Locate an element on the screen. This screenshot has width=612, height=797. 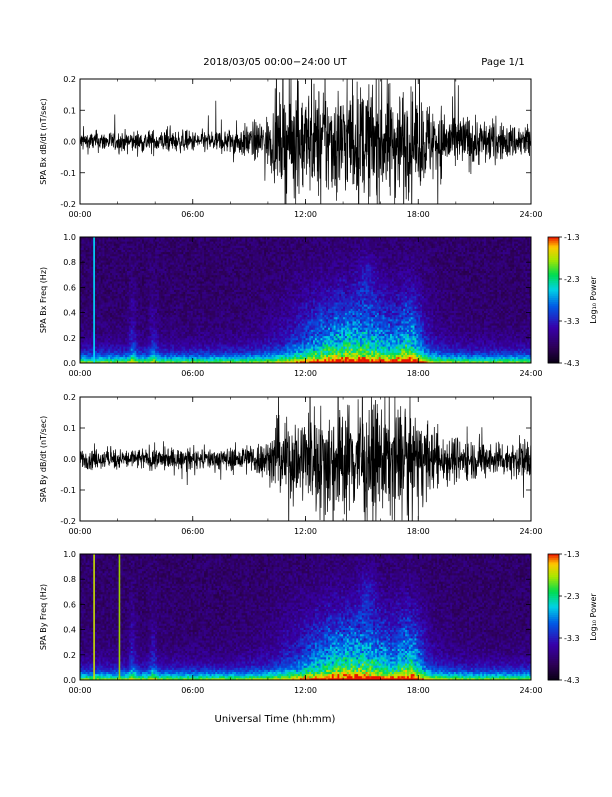
y-axis-label: SPA Bx dB/dt (nT/sec) is located at coordinates (43, 141).